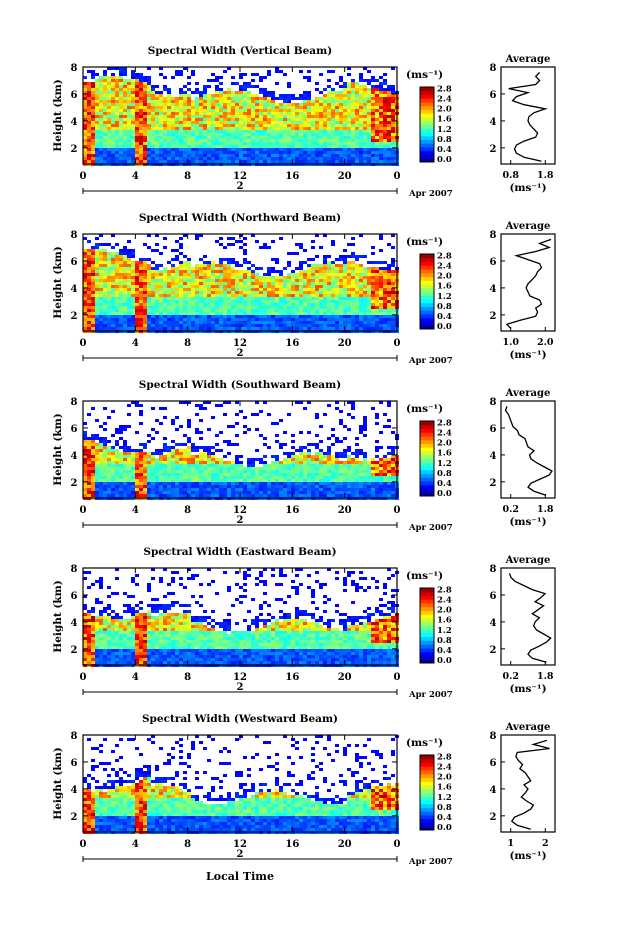  I want to click on heatmap, so click(241, 450).